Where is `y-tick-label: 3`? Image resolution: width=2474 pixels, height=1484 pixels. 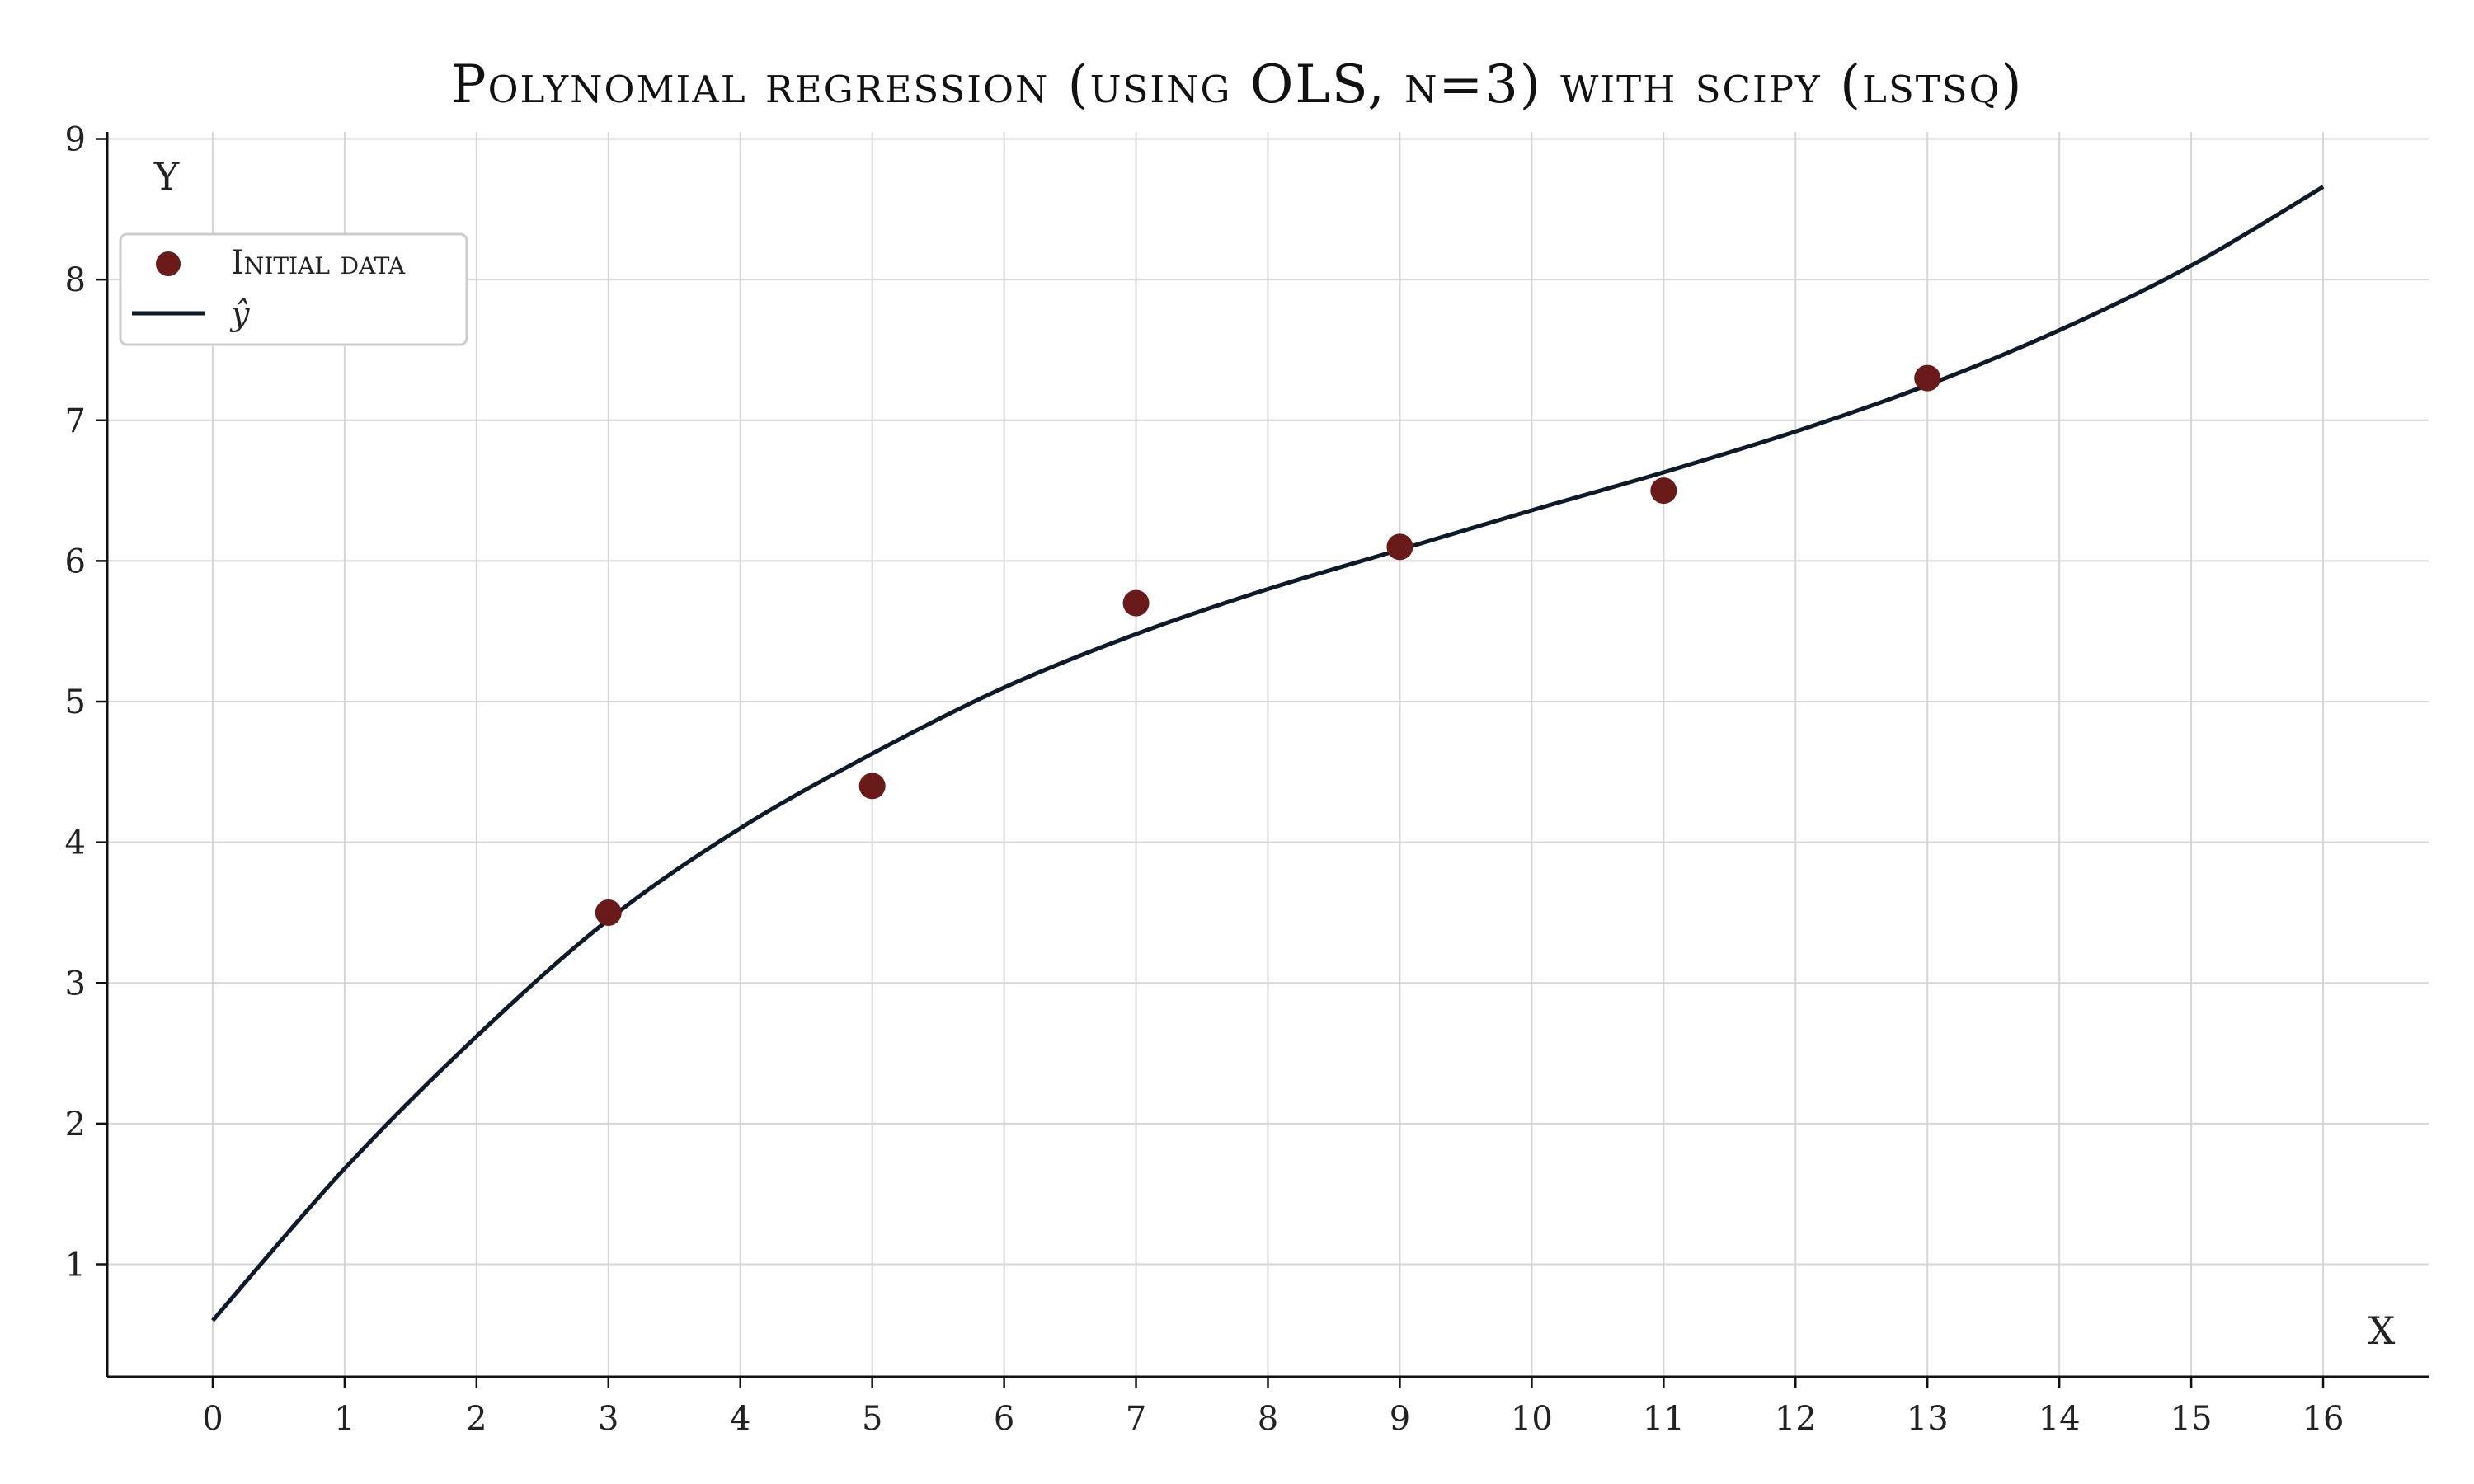
y-tick-label: 3 is located at coordinates (75, 984).